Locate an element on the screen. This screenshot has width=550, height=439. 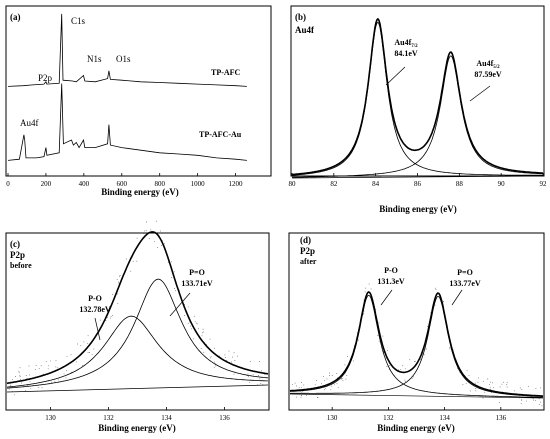
panel-b-peak-subscript-1: 5/2 is located at coordinates (496, 67).